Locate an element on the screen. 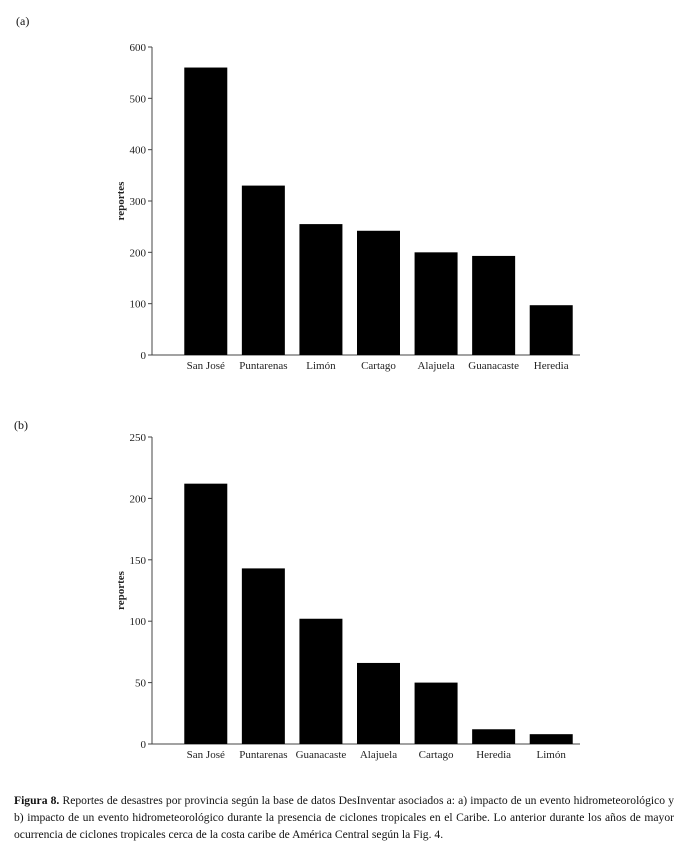 The height and width of the screenshot is (852, 685). y-tick-label: 50 is located at coordinates (141, 684).